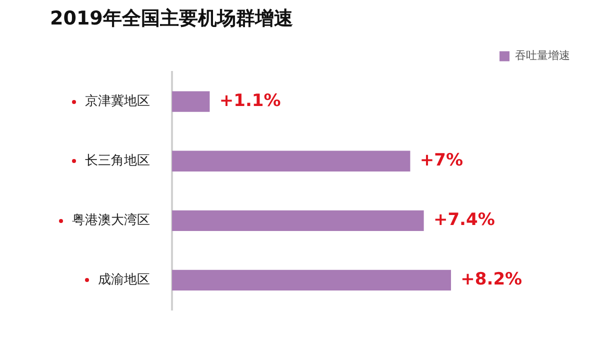 The width and height of the screenshot is (600, 340). Describe the element at coordinates (491, 280) in the screenshot. I see `data-label: +8.2%` at that location.